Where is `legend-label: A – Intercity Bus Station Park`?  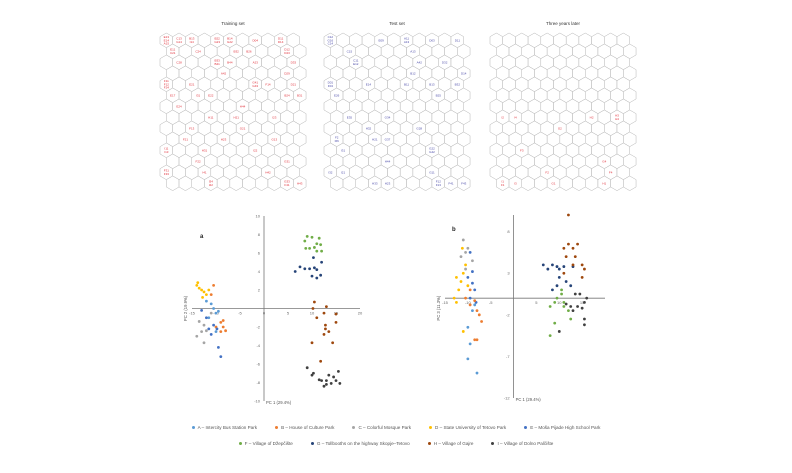 legend-label: A – Intercity Bus Station Park is located at coordinates (227, 427).